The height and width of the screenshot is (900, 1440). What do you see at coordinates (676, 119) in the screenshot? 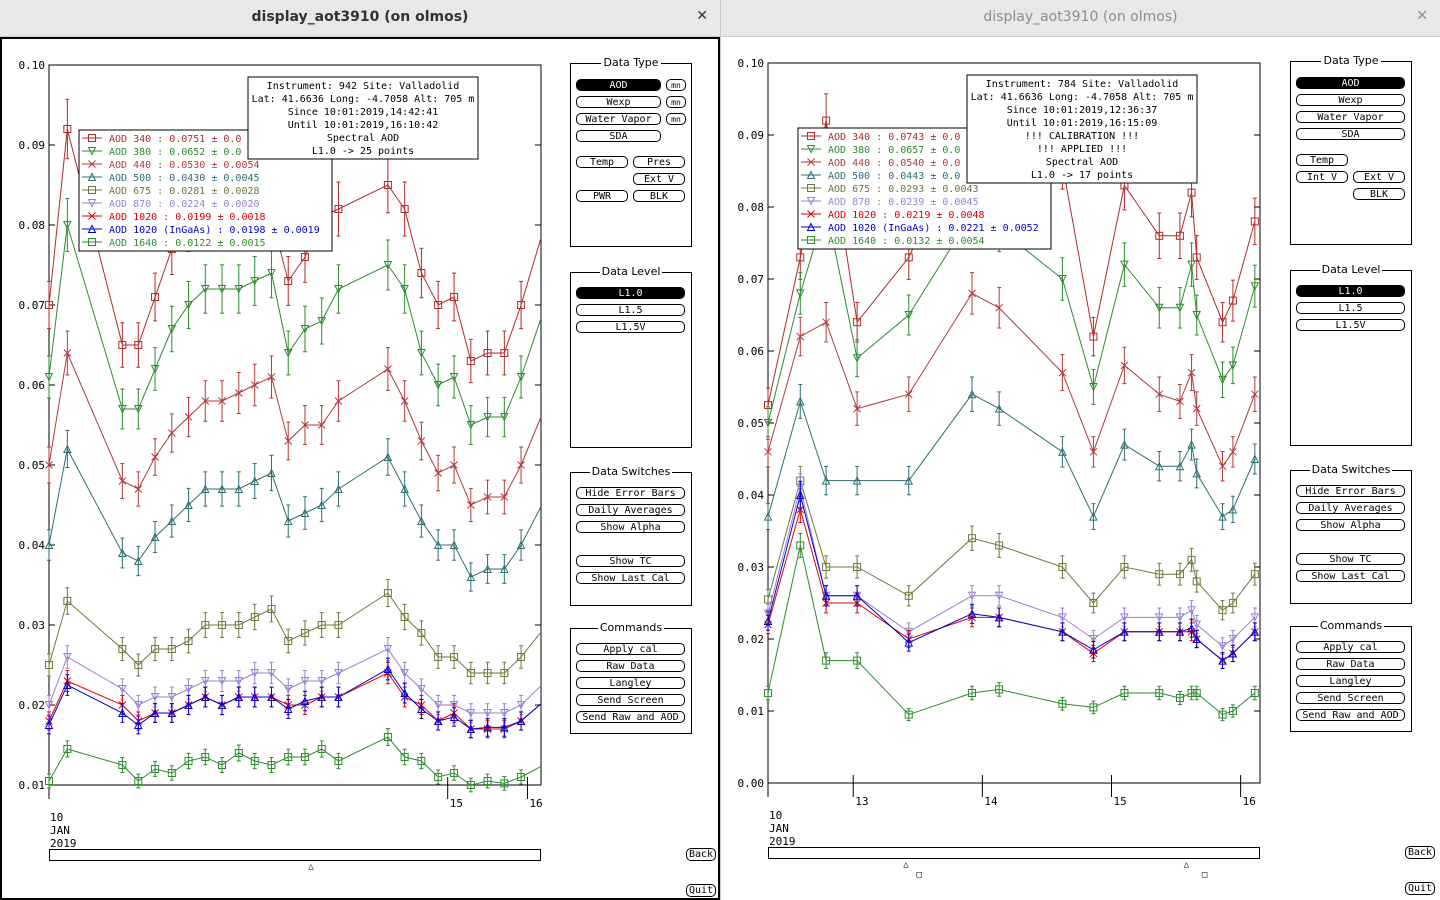
I see `water-vapor-mn-button: mn` at bounding box center [676, 119].